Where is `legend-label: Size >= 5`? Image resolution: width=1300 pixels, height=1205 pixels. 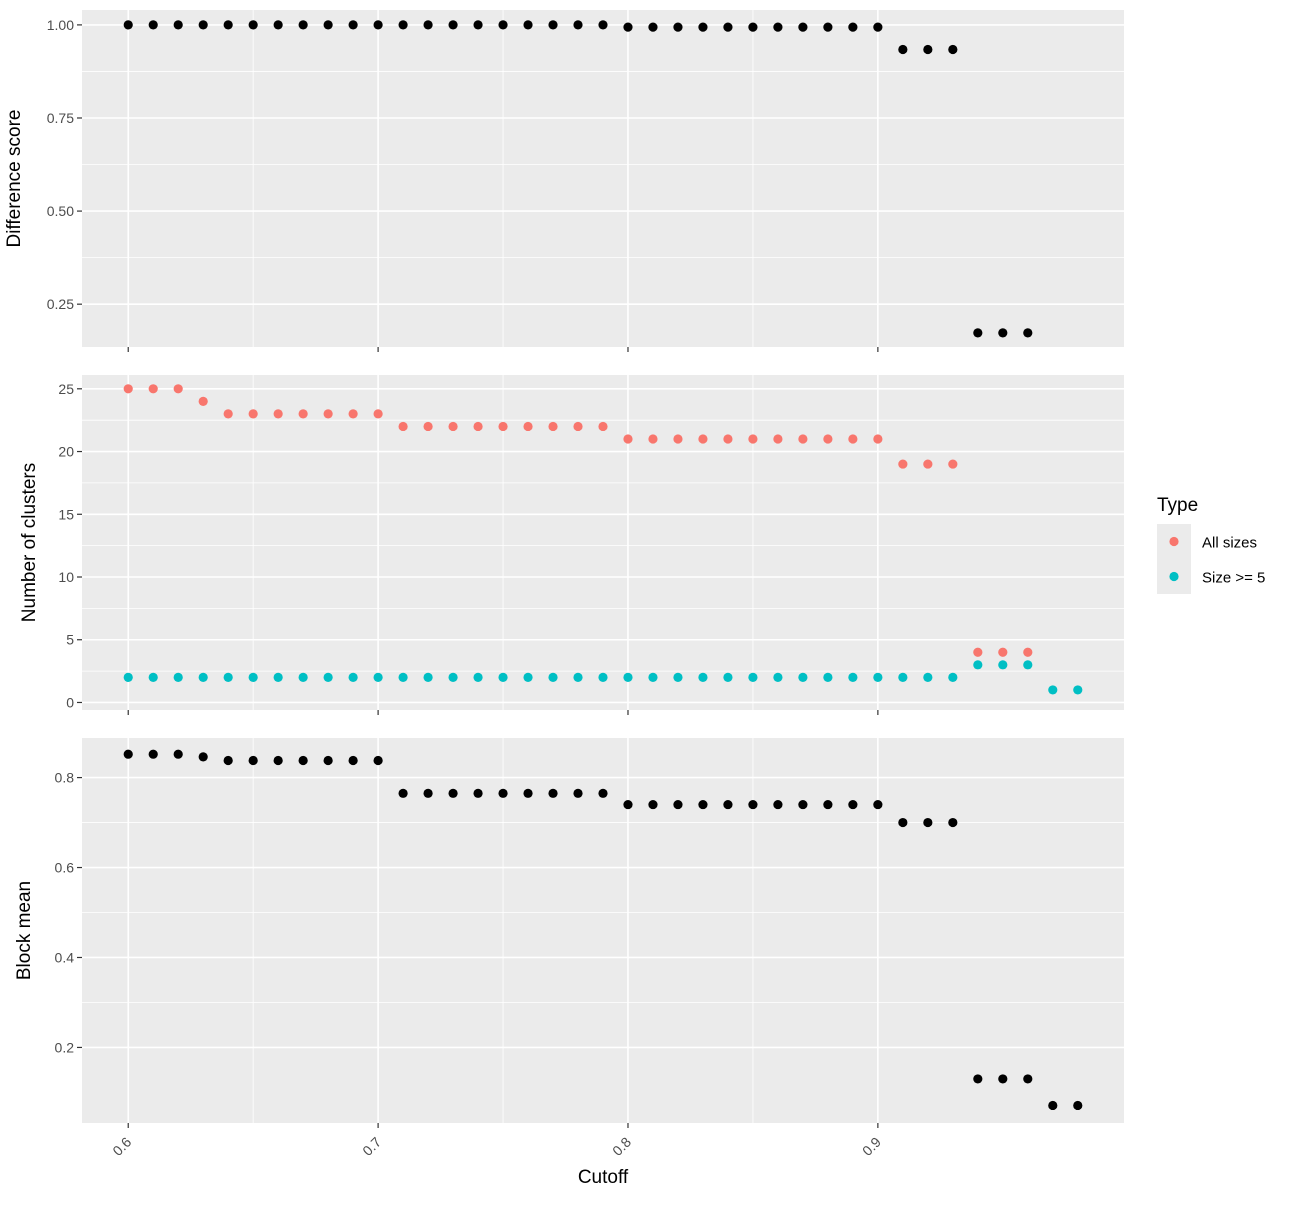 legend-label: Size >= 5 is located at coordinates (1233, 578).